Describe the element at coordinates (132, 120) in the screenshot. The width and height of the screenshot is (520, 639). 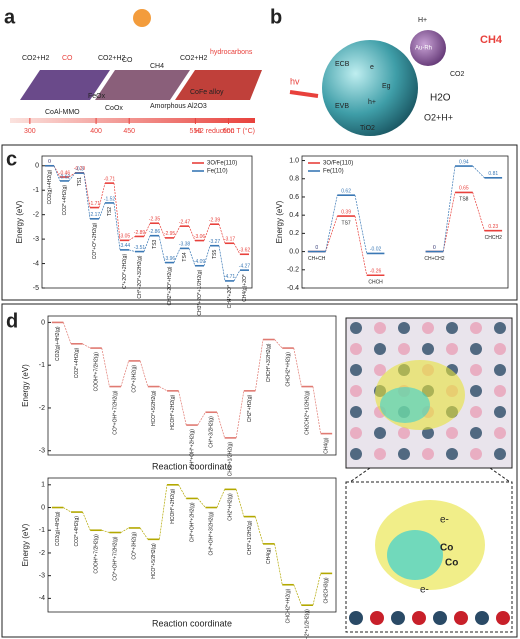
I see `temperature-bar` at that location.